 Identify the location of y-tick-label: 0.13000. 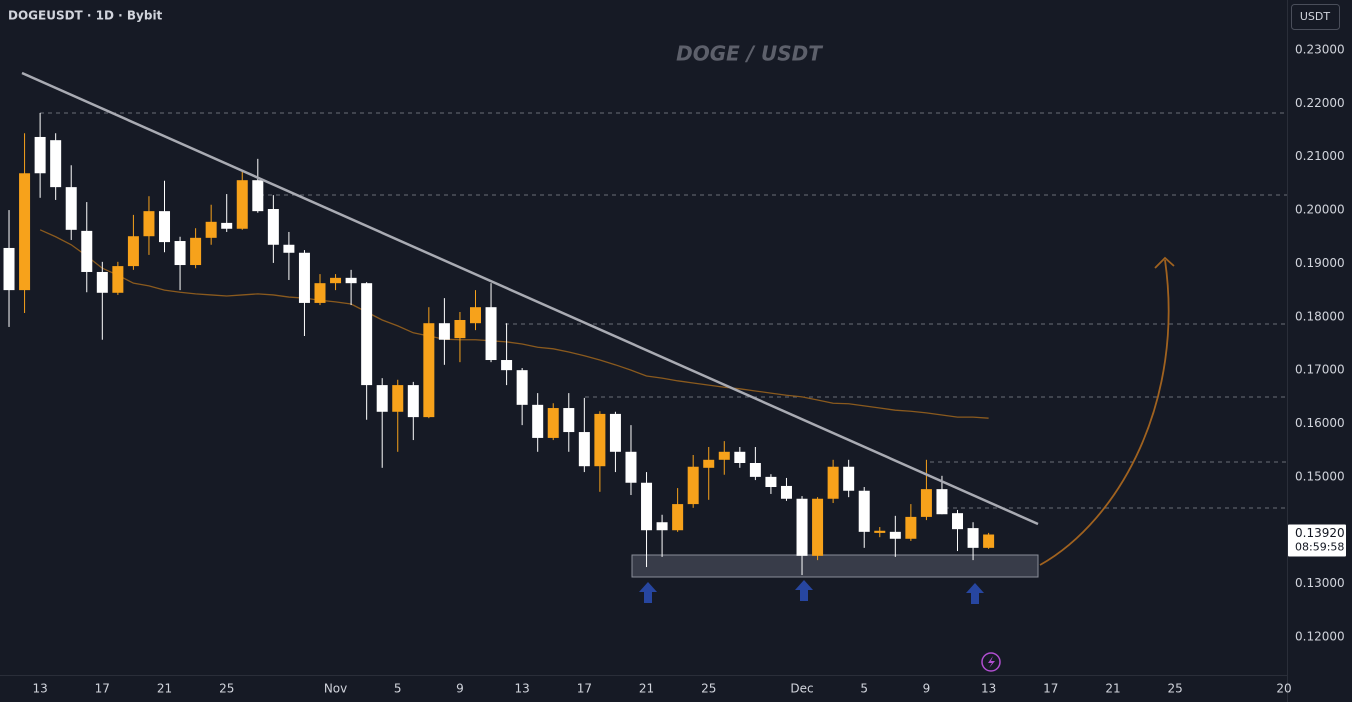
(1320, 583).